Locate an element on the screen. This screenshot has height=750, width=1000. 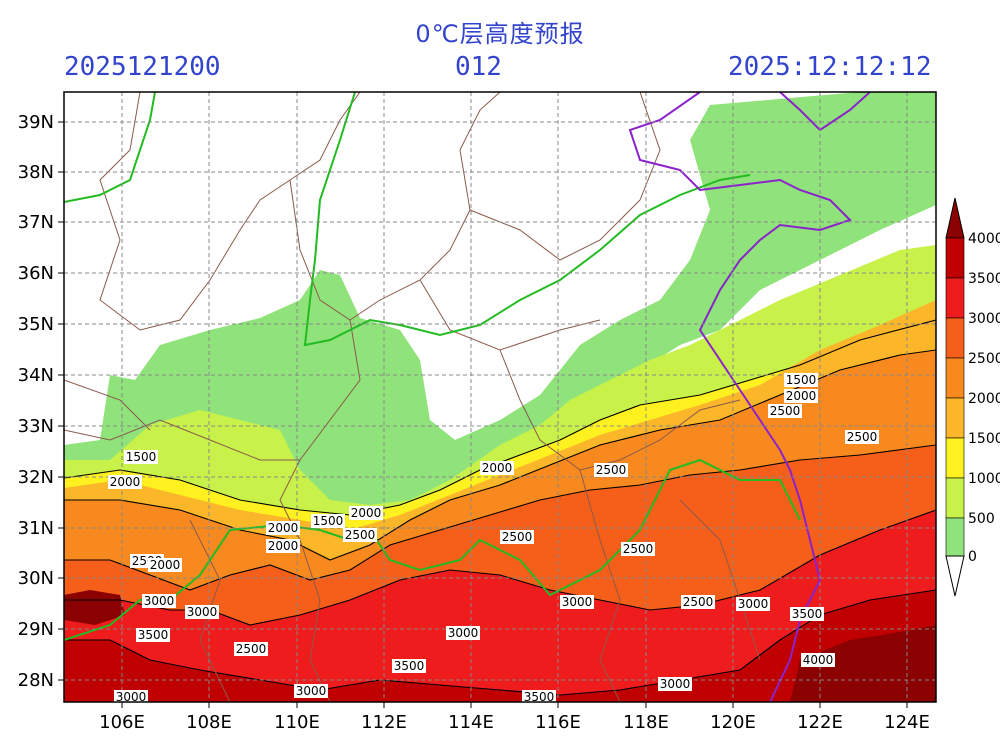
colorbar-label: 2000 is located at coordinates (984, 399).